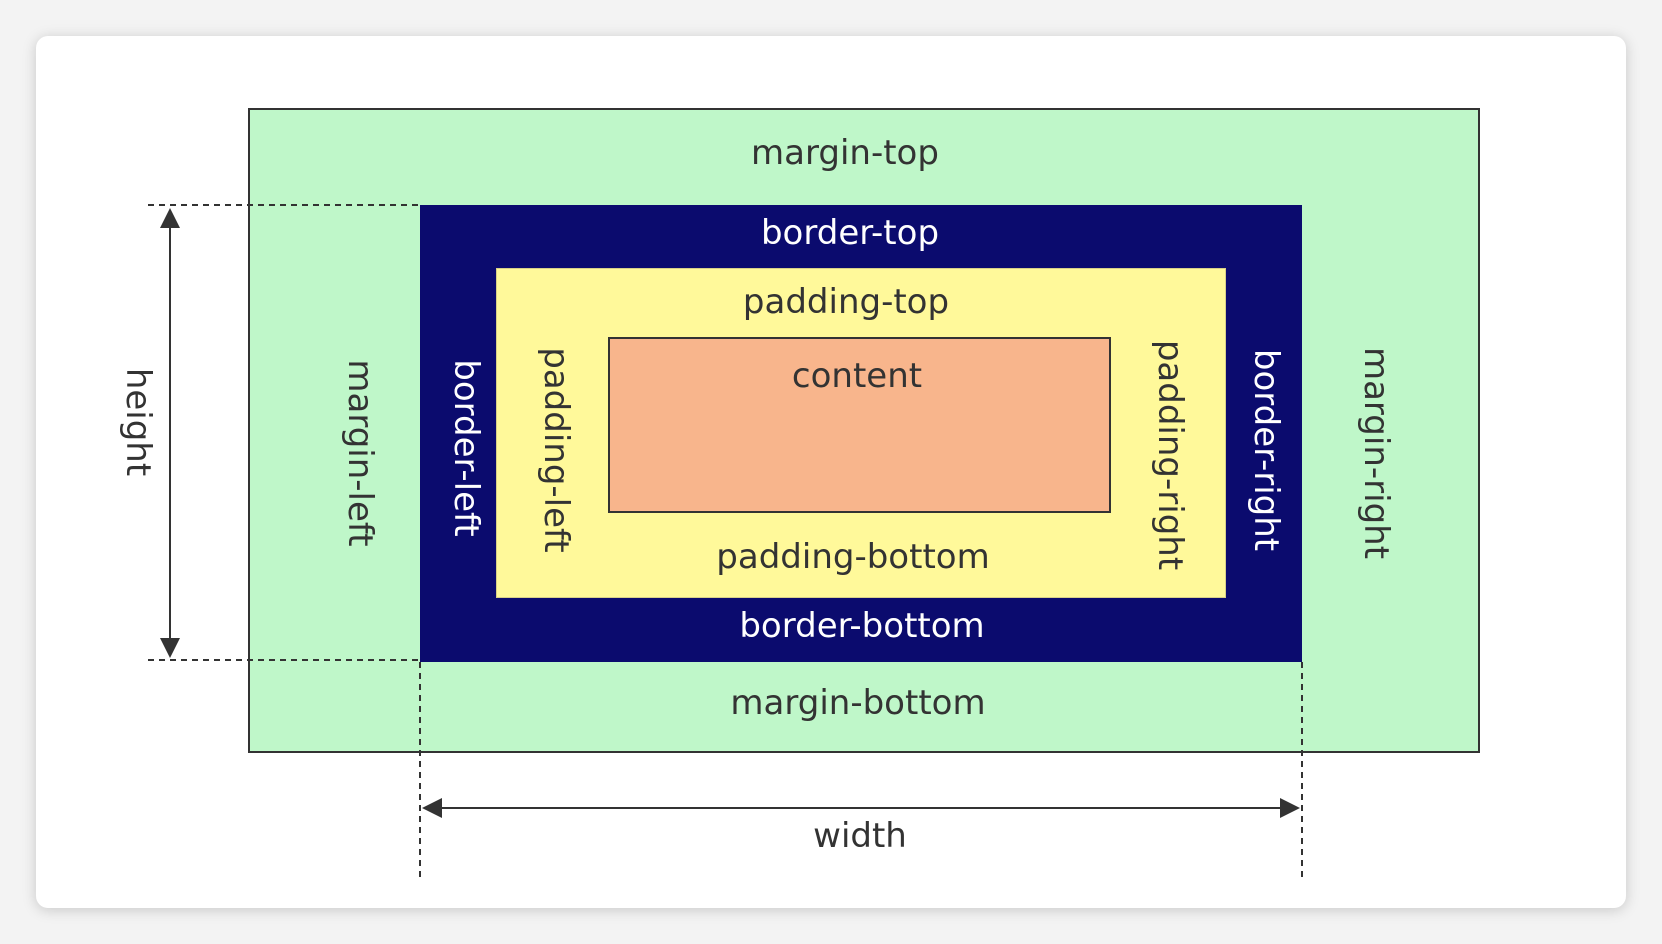  I want to click on margin-right-label: margin-right, so click(1376, 453).